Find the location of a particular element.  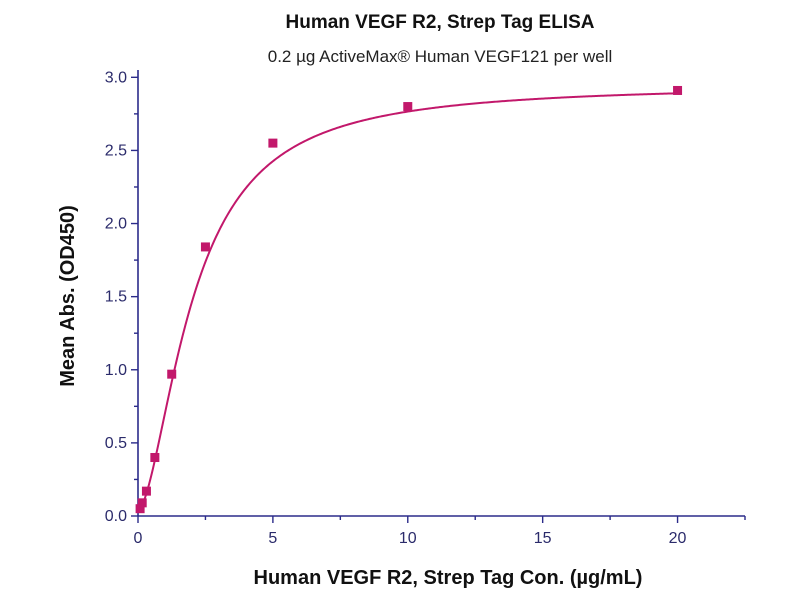

y-tick-label: 2.0 is located at coordinates (116, 224).